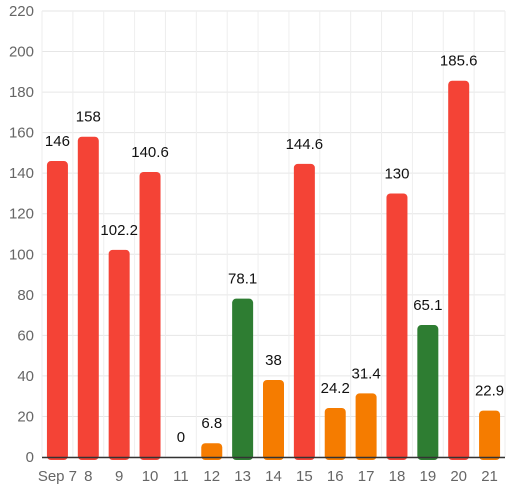 This screenshot has height=496, width=513. What do you see at coordinates (273, 476) in the screenshot?
I see `x-tick-label: 14` at bounding box center [273, 476].